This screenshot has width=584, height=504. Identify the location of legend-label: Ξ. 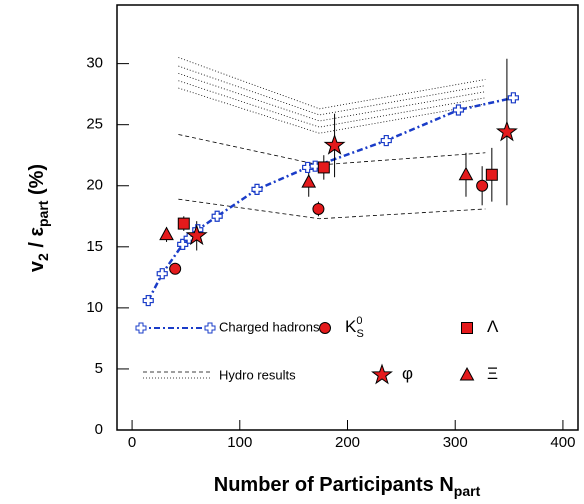
(492, 373).